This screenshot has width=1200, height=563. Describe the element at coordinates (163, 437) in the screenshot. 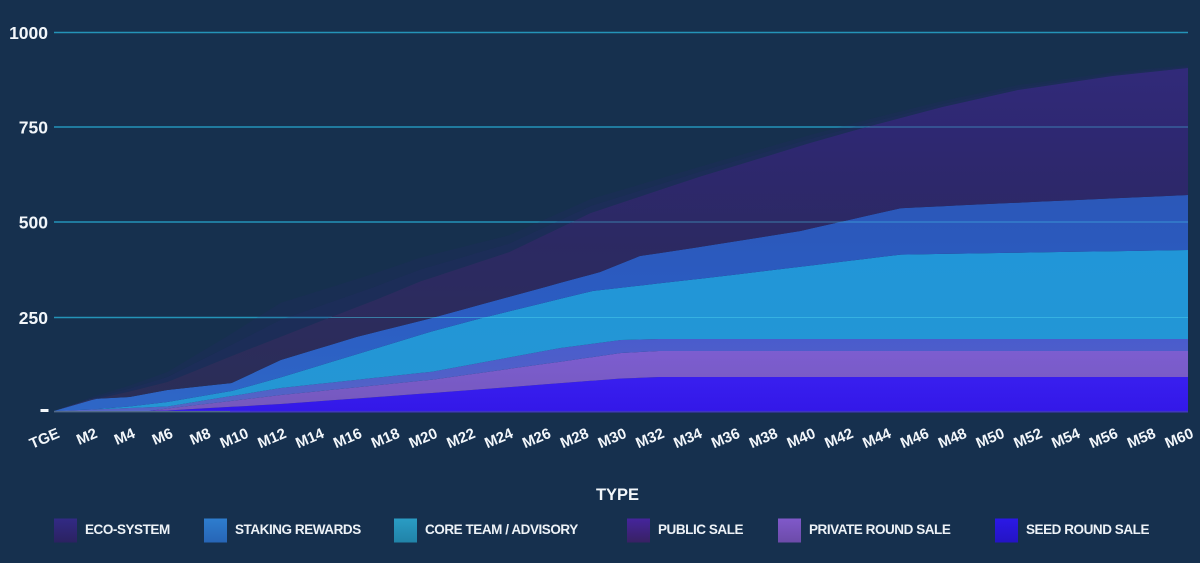

I see `svg-text: M6` at that location.